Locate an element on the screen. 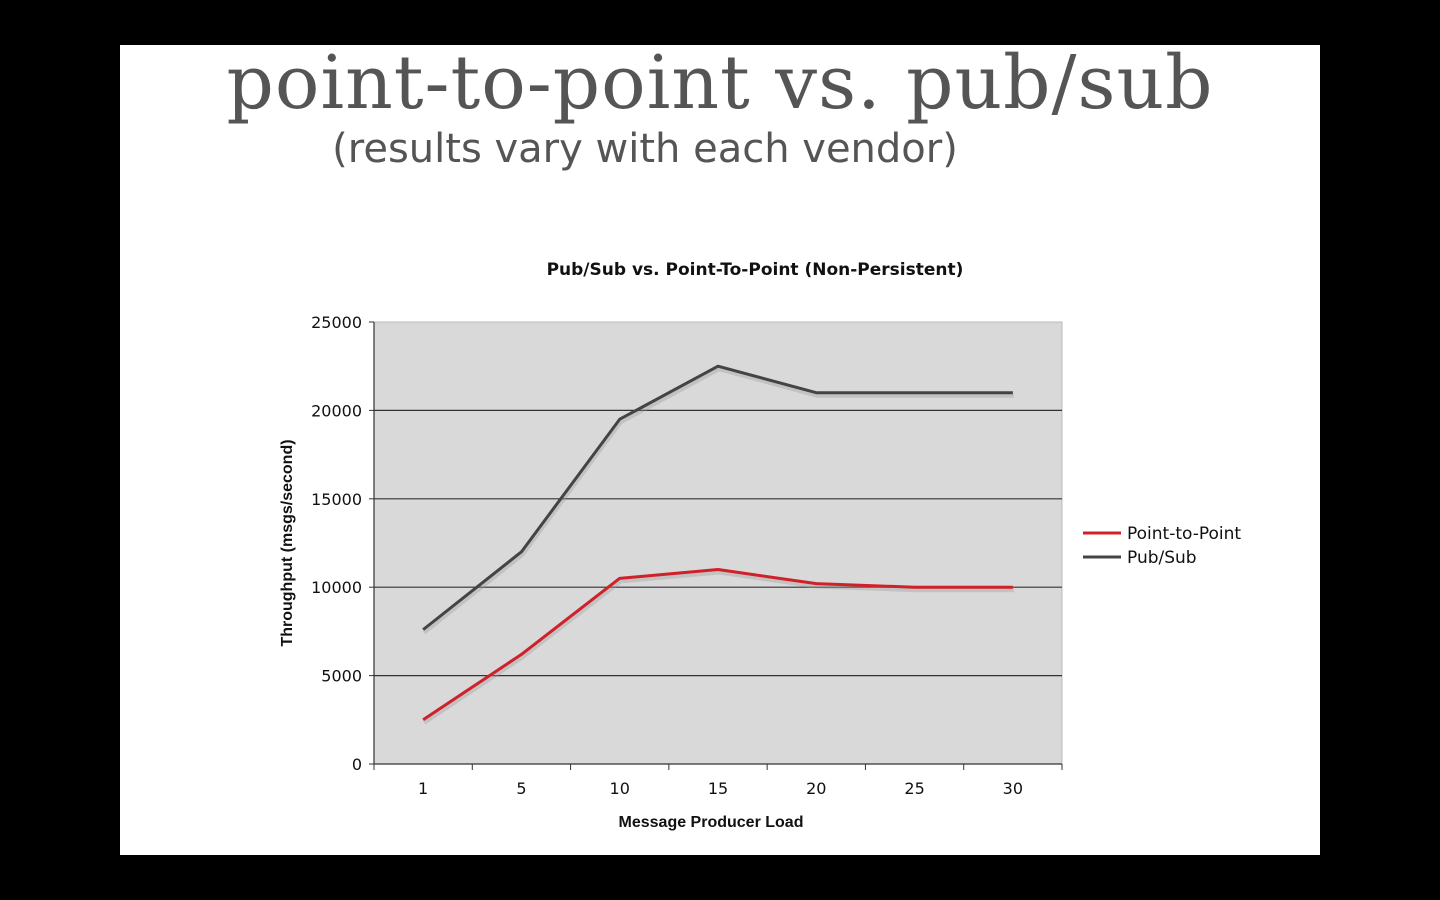 Image resolution: width=1440 pixels, height=900 pixels. series-line-point-to-point is located at coordinates (717, 645).